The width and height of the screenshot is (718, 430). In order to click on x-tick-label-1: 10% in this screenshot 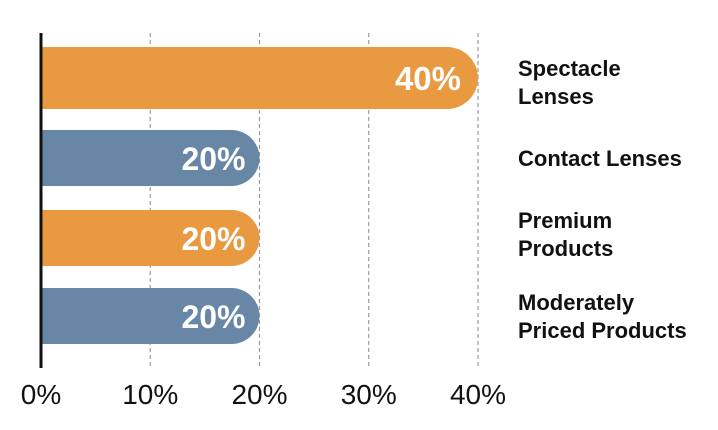, I will do `click(150, 394)`.